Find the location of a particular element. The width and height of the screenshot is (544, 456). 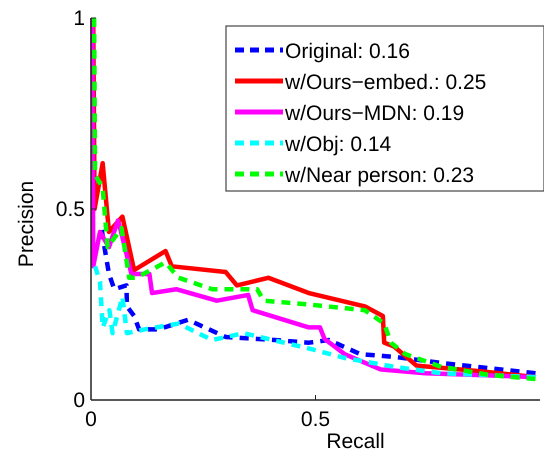

y-tick-label: 0.5 is located at coordinates (70, 209).